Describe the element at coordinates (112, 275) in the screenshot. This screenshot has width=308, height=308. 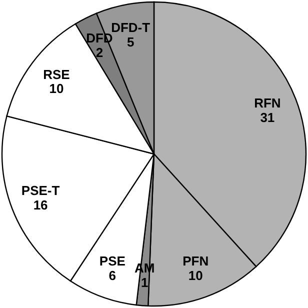
I see `data-label: 6` at that location.